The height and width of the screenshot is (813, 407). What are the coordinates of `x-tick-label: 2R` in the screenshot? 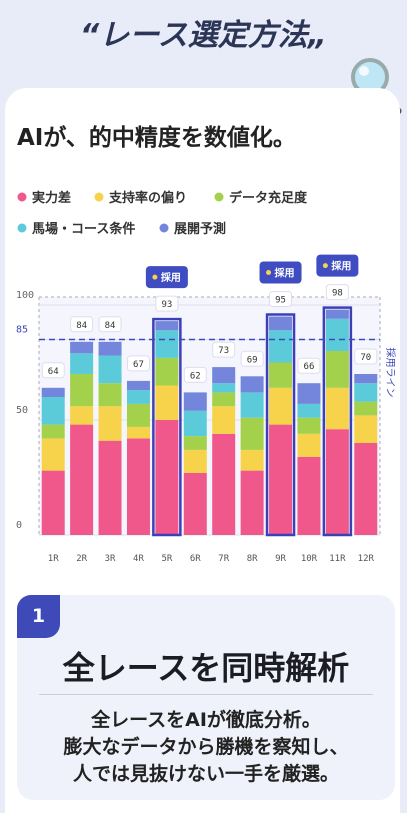 It's located at (81, 559).